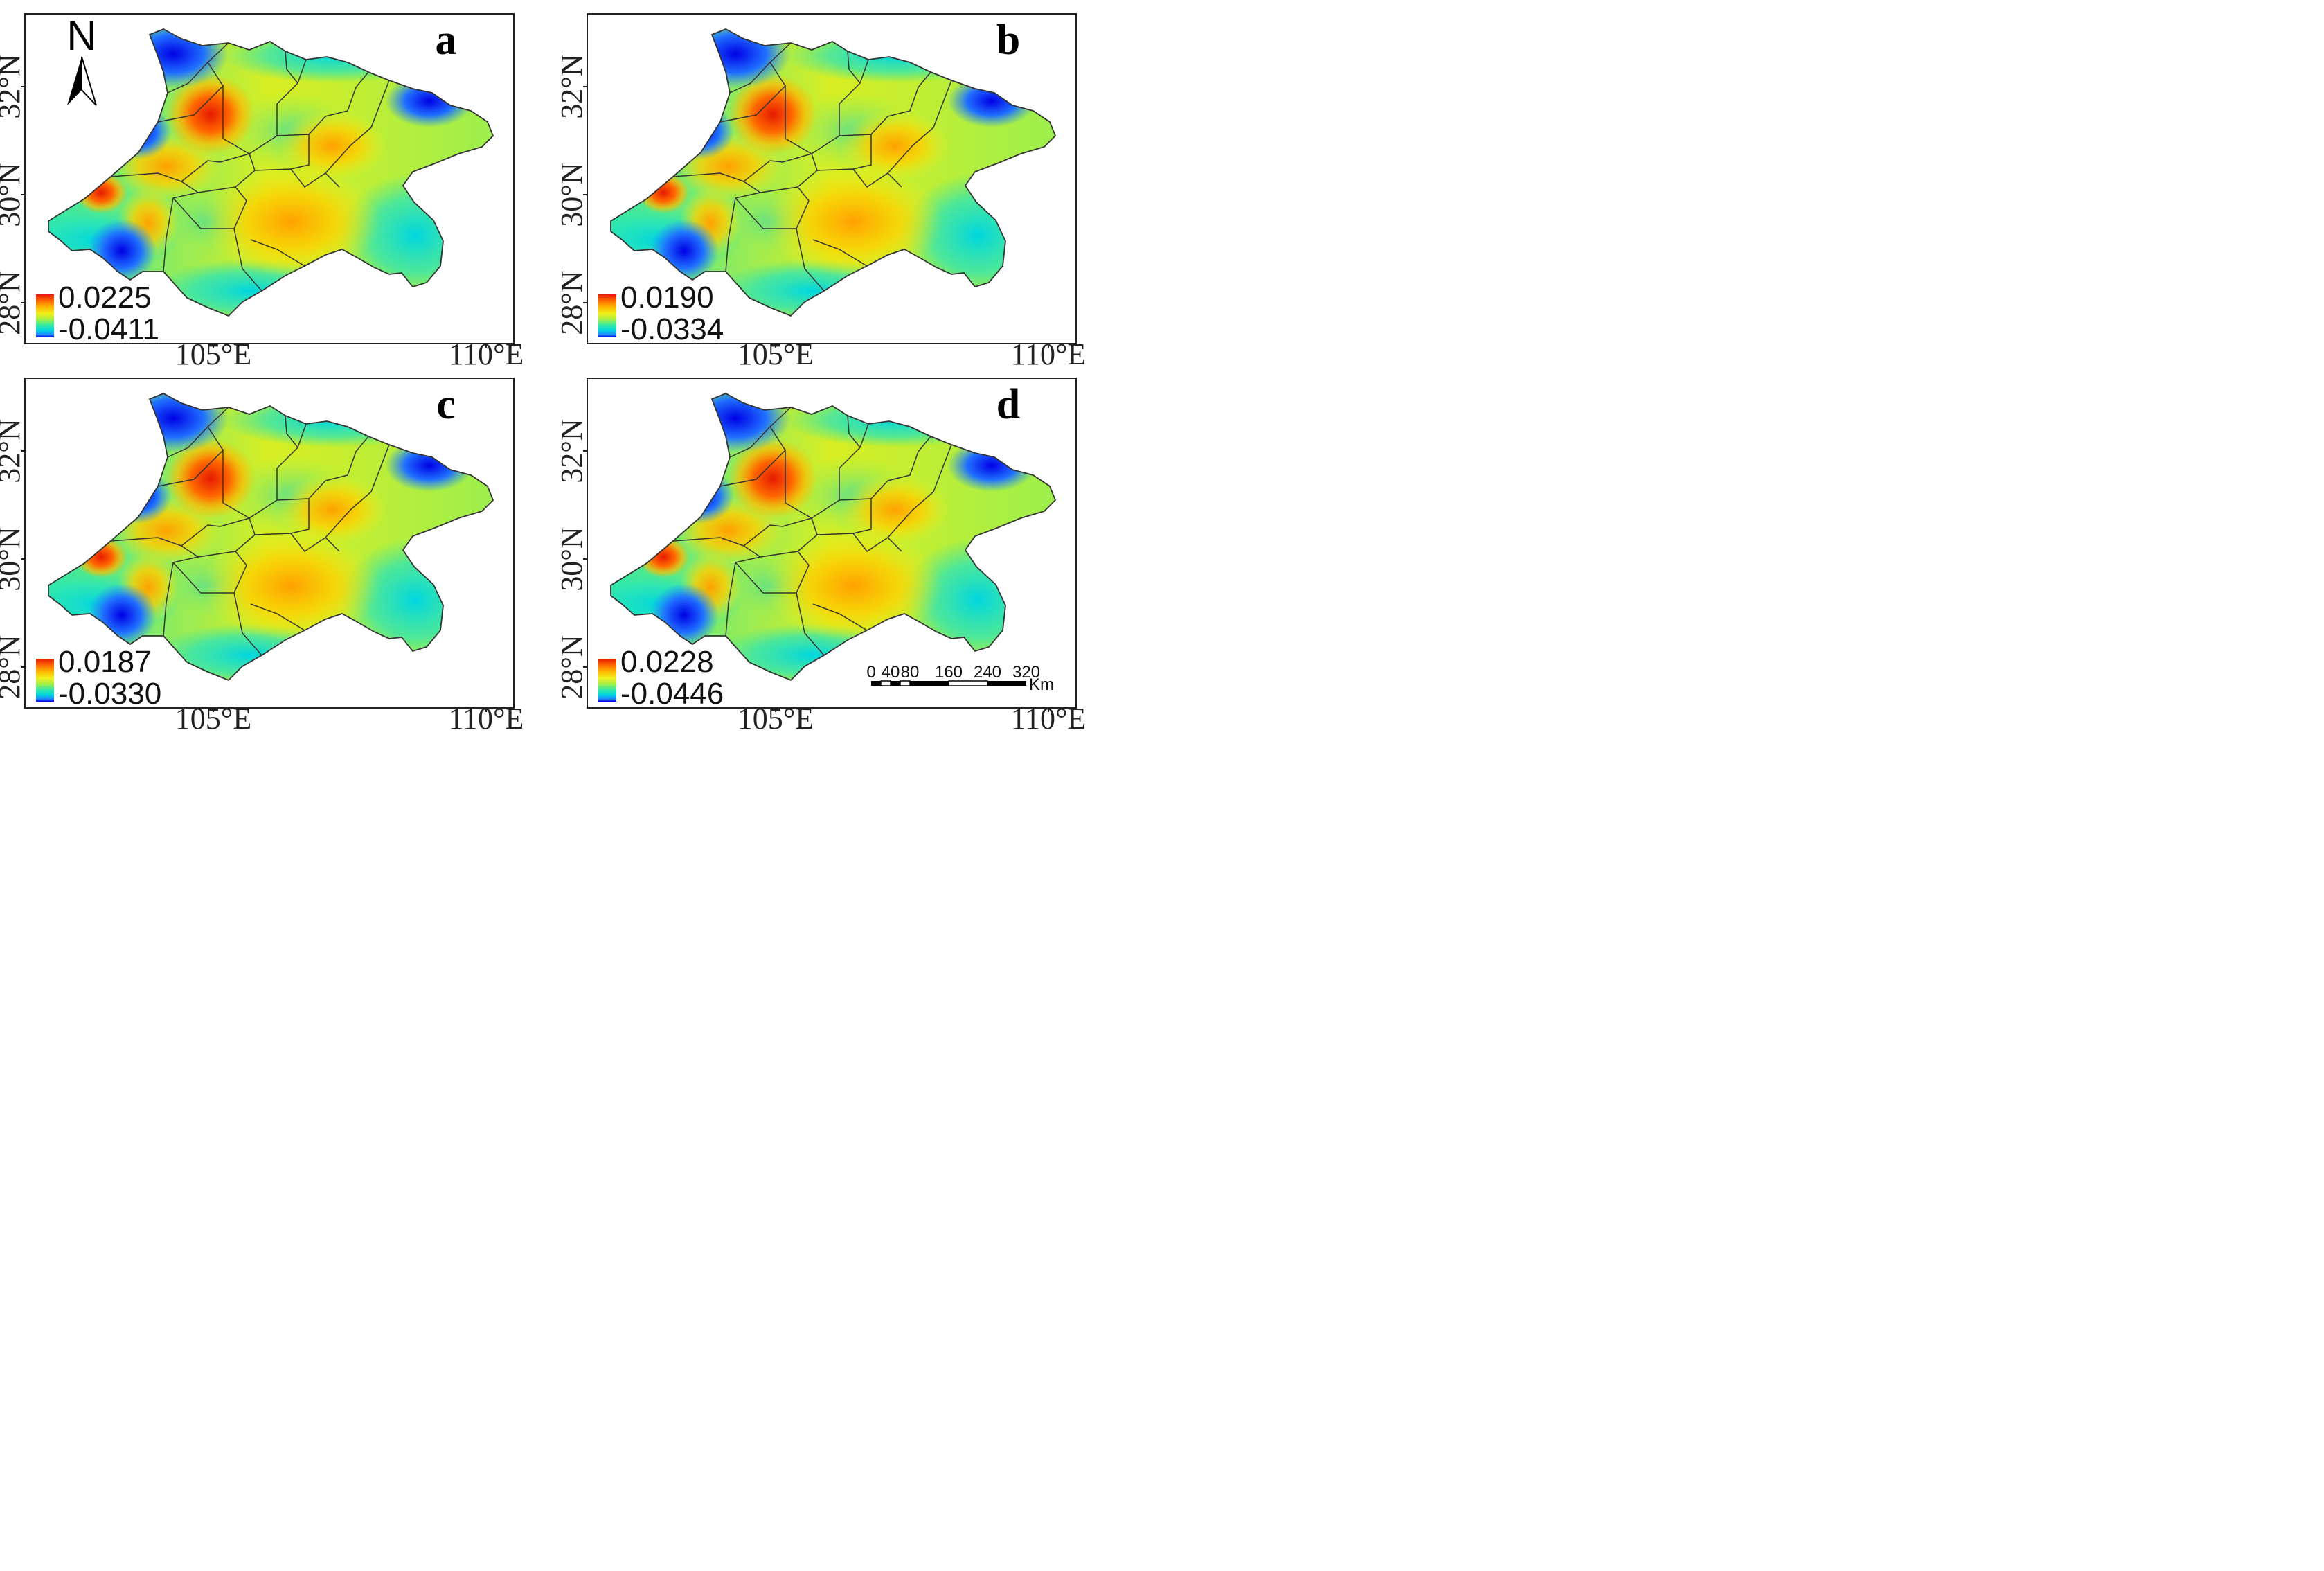 The image size is (2324, 1571). I want to click on legend: 0.0228 -0.0446, so click(661, 678).